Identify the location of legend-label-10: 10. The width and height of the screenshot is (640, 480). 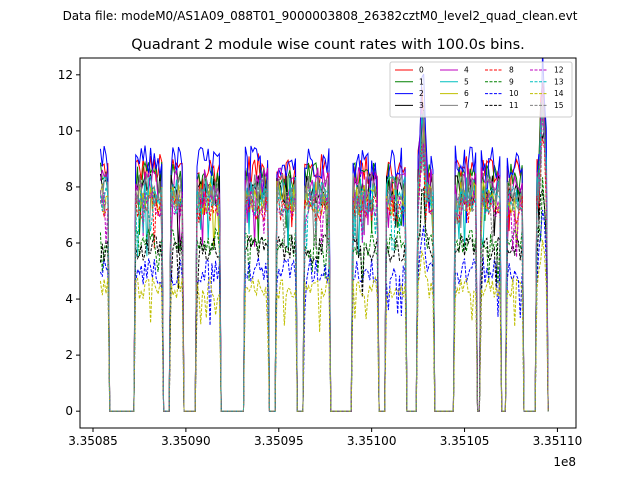
(514, 93).